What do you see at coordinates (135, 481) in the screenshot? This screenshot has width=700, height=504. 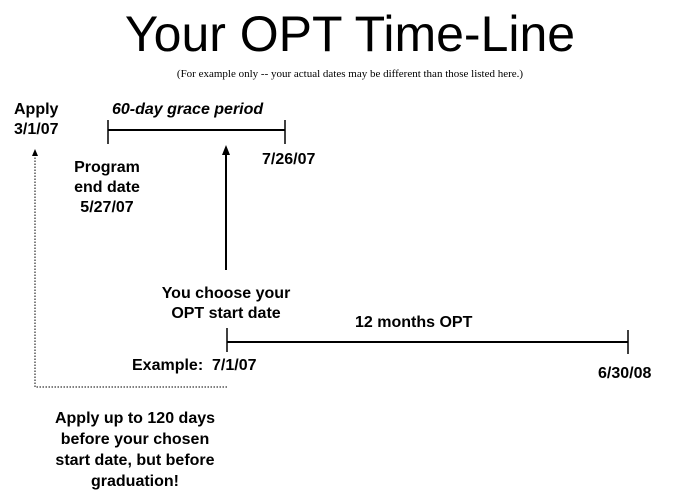 I see `apply-note-line4: graduation!` at bounding box center [135, 481].